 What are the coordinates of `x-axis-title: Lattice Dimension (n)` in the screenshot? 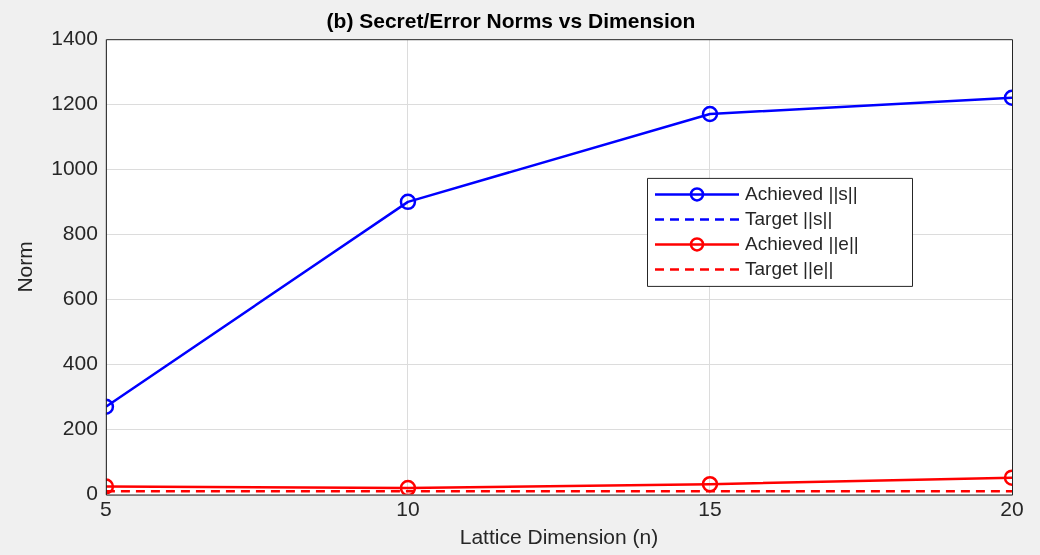 It's located at (559, 537).